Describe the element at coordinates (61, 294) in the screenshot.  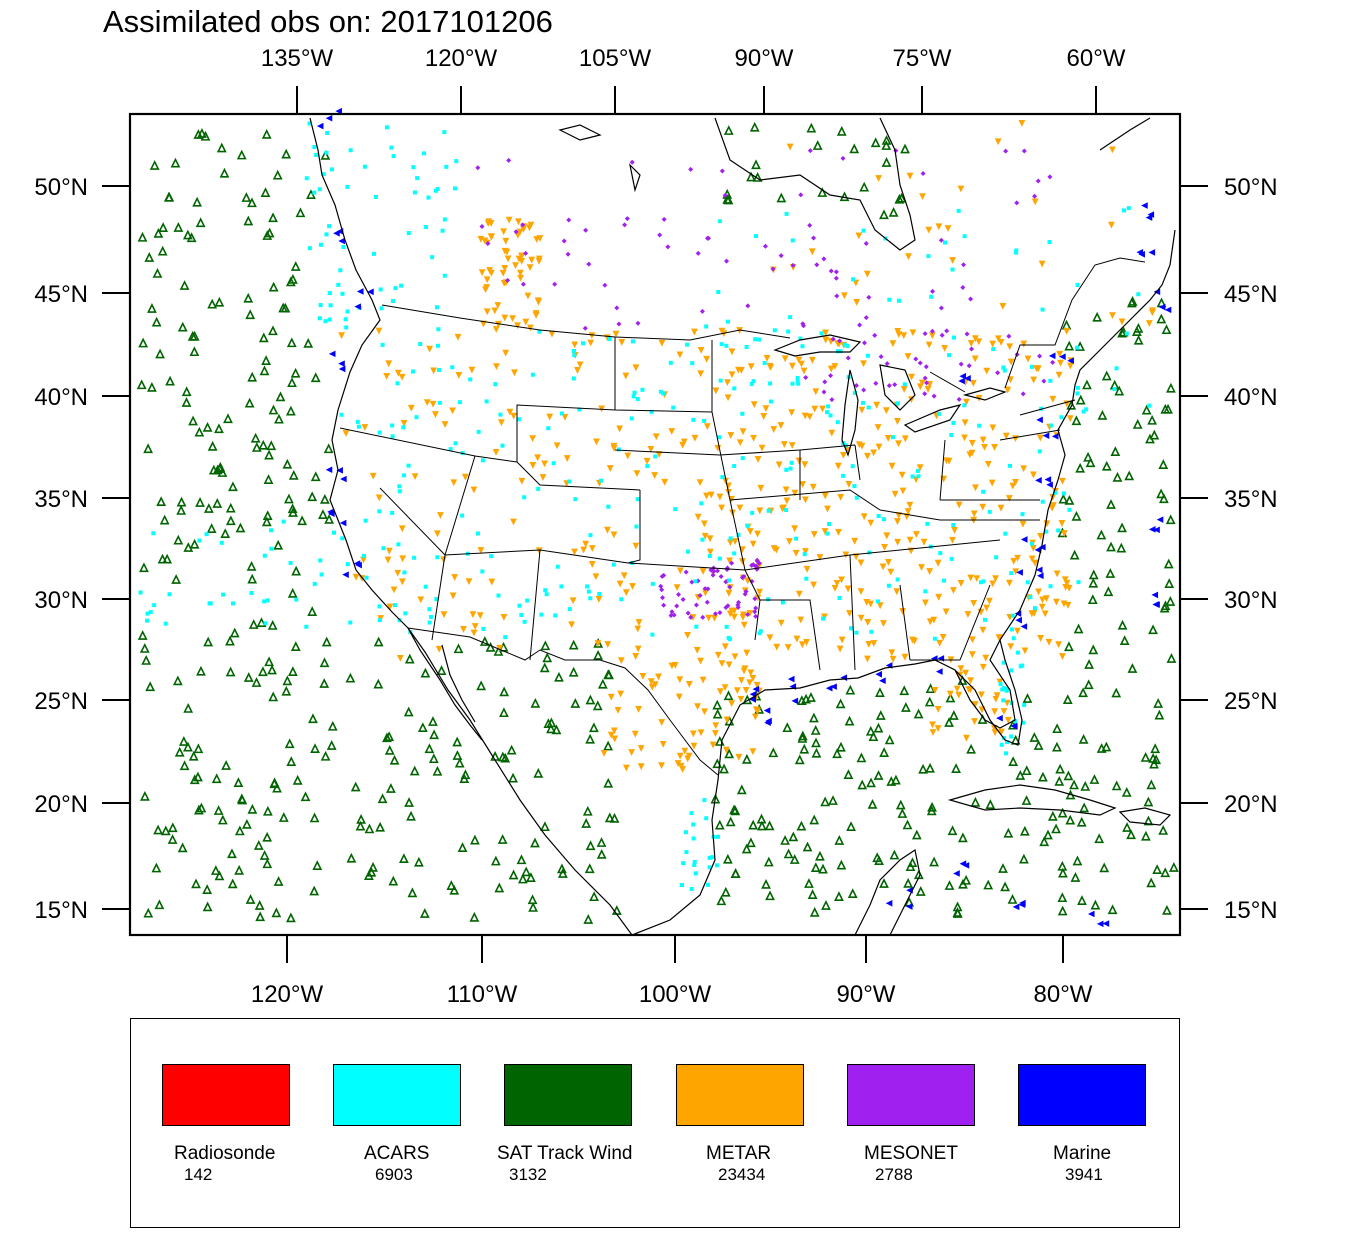
I see `left-lat-label: 45°N` at that location.